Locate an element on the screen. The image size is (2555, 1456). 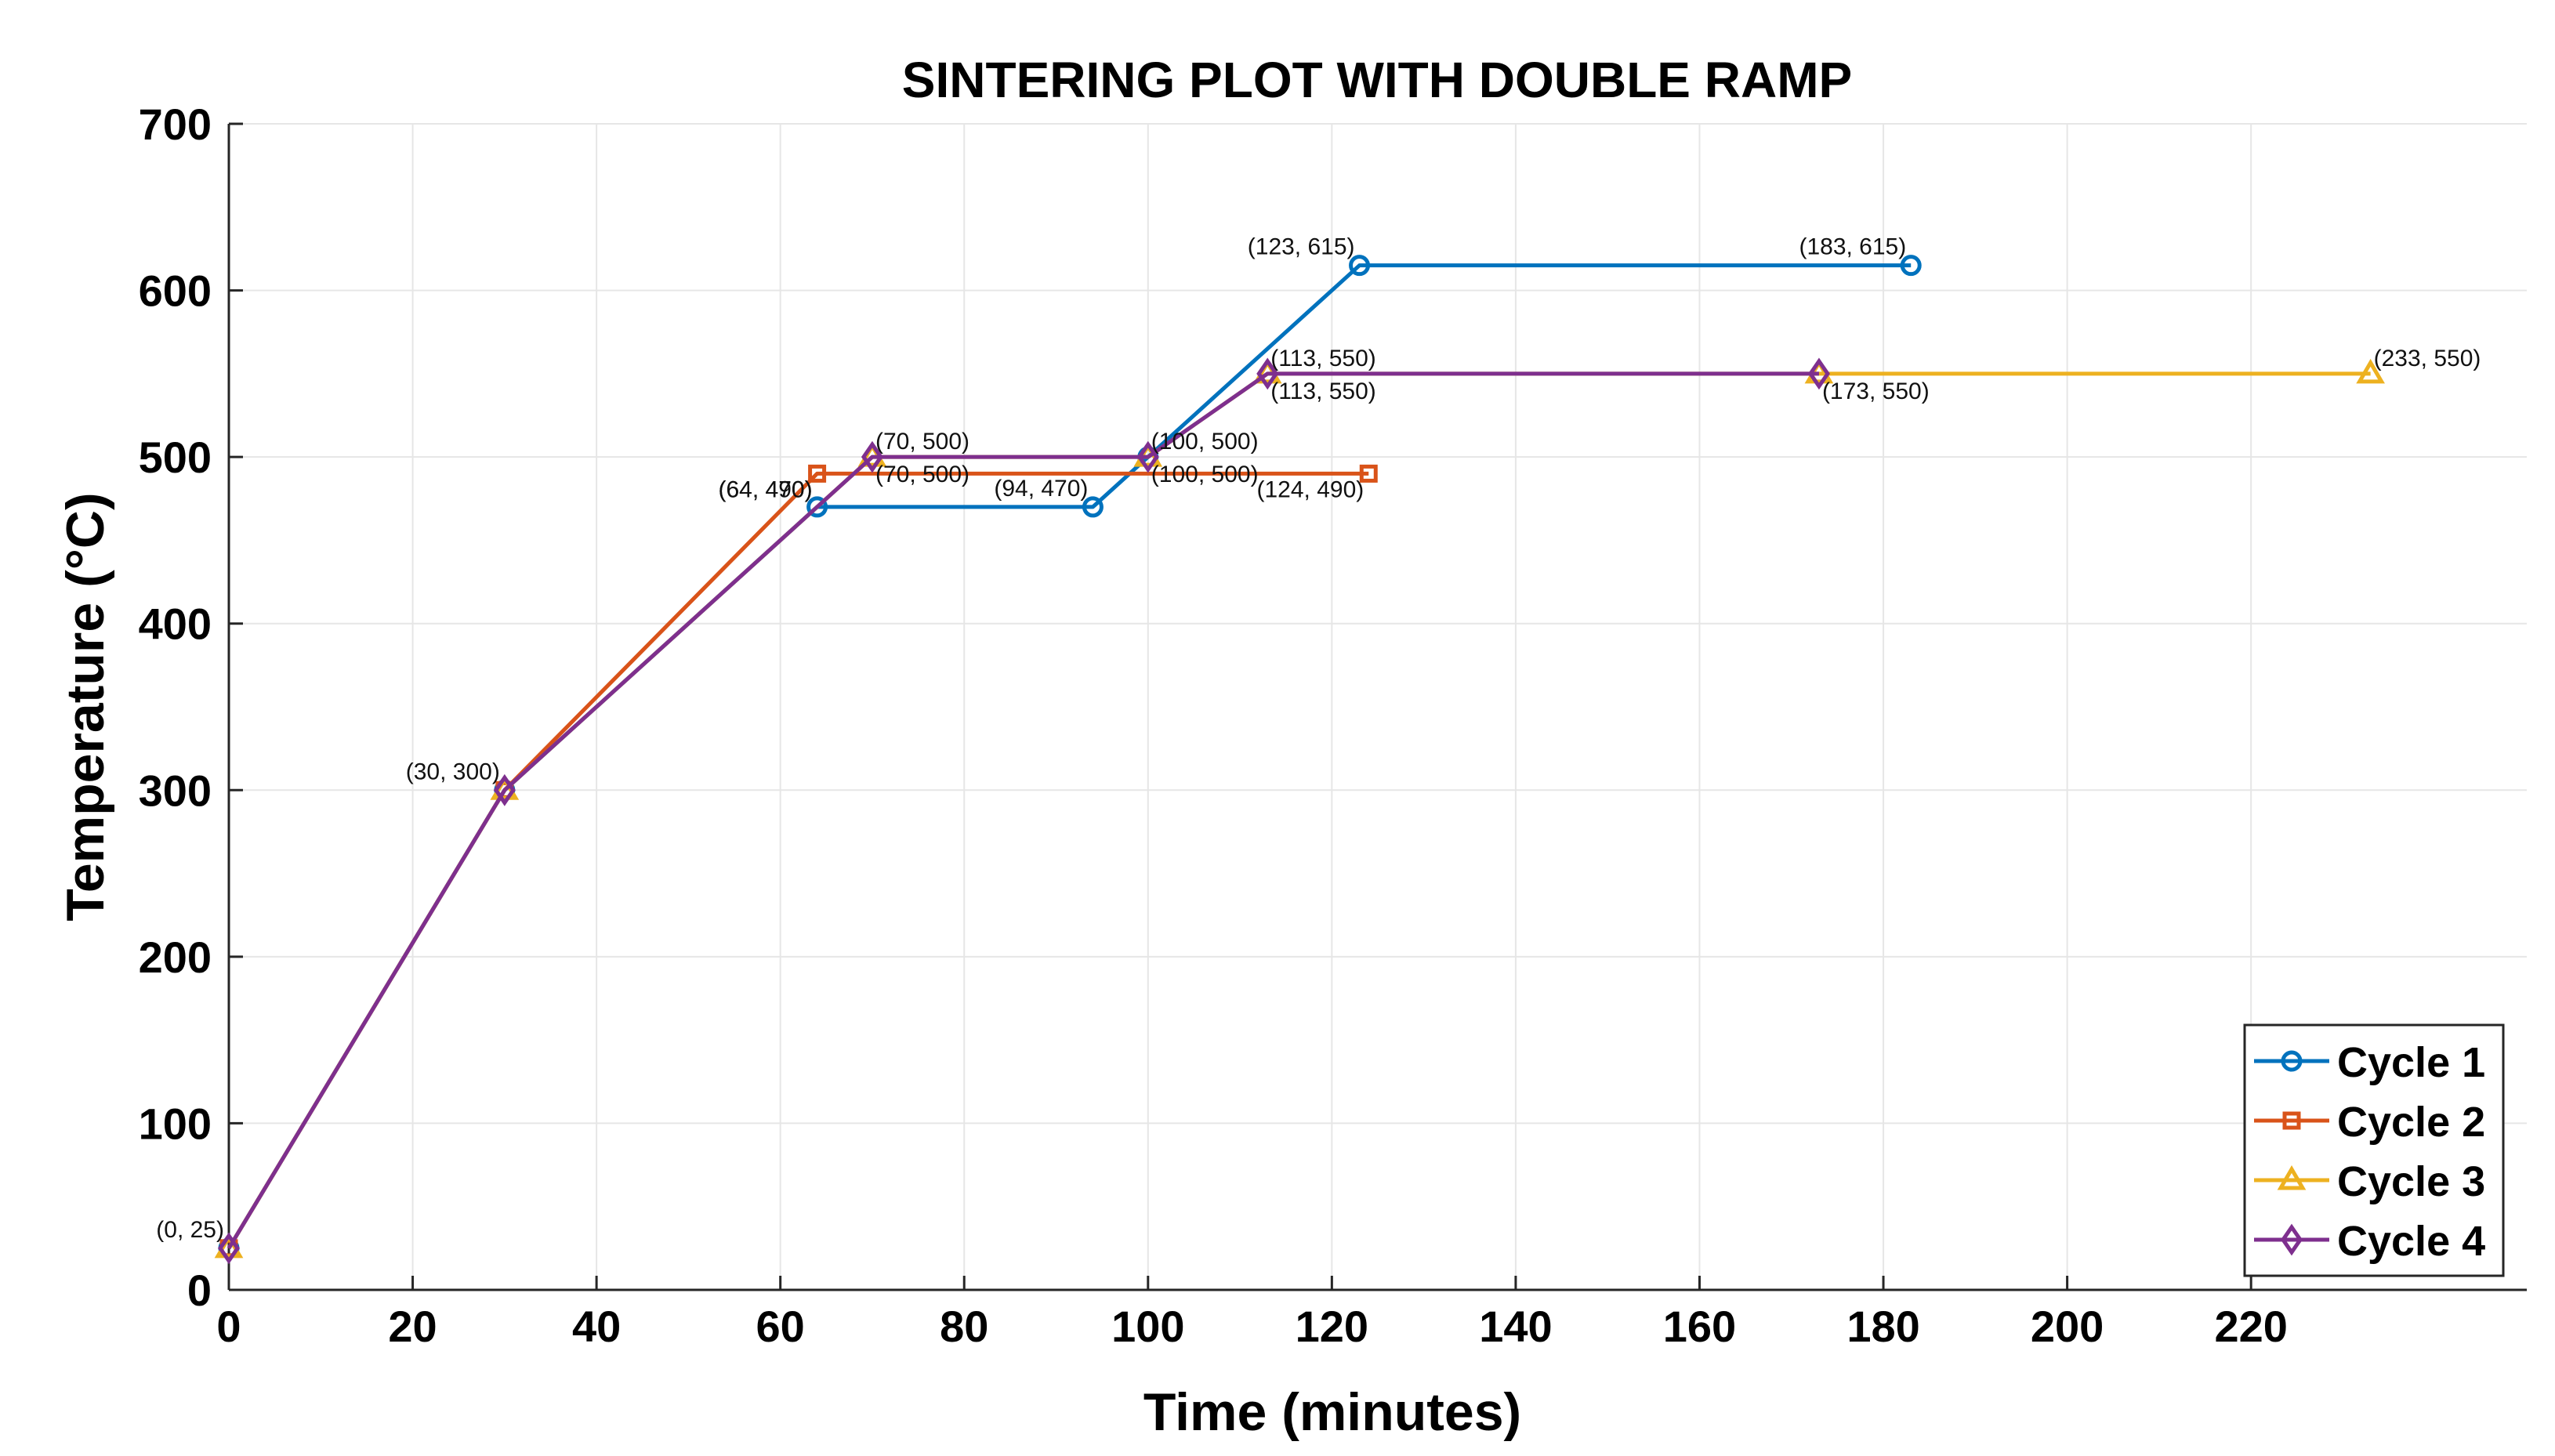
legend-label: Cycle 4 is located at coordinates (2411, 1241).